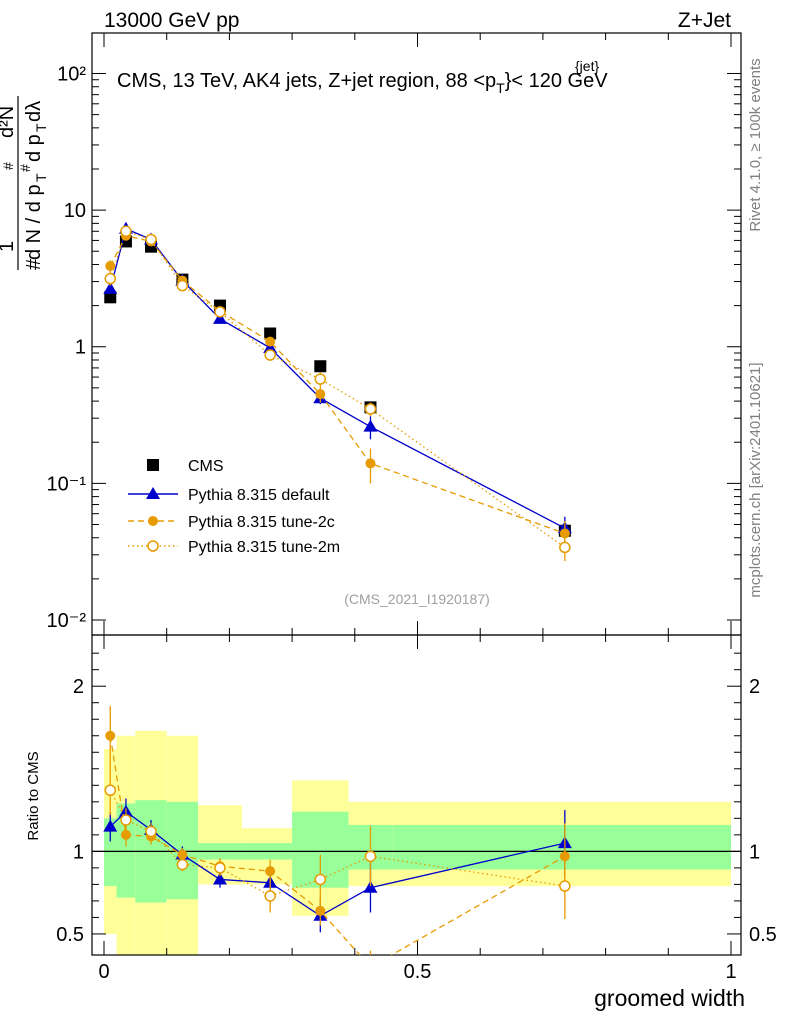 The width and height of the screenshot is (786, 1024). Describe the element at coordinates (103, 972) in the screenshot. I see `x-tick-label: 0` at that location.